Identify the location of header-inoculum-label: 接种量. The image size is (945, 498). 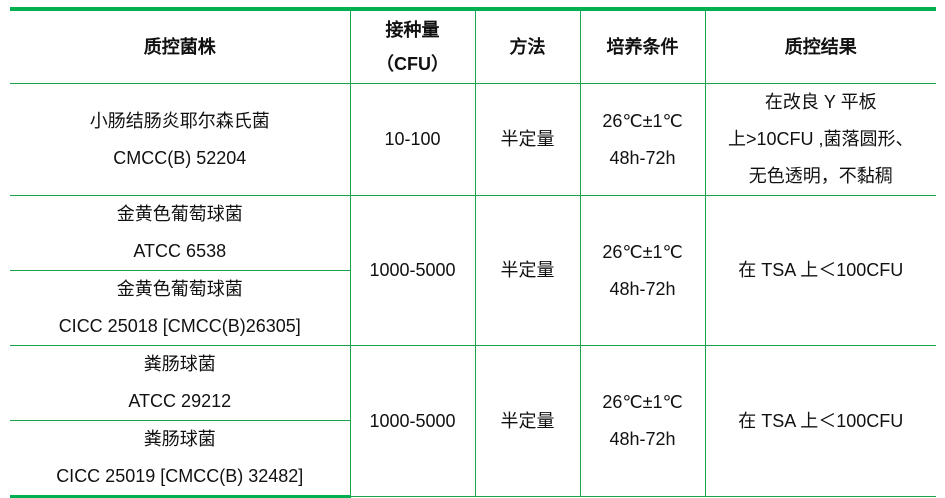
(412, 30).